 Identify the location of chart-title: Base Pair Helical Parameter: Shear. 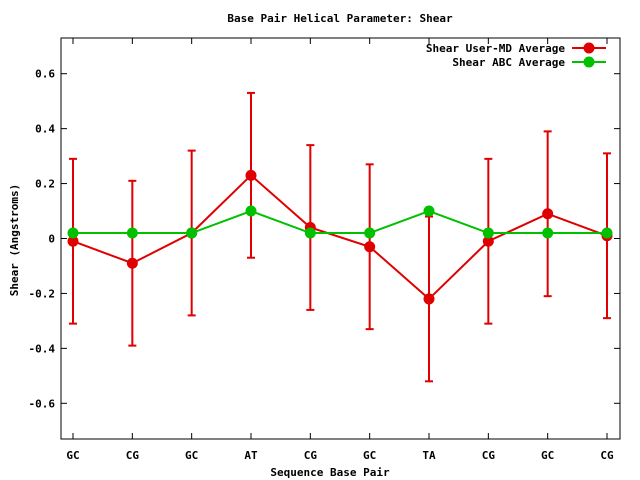
(340, 18).